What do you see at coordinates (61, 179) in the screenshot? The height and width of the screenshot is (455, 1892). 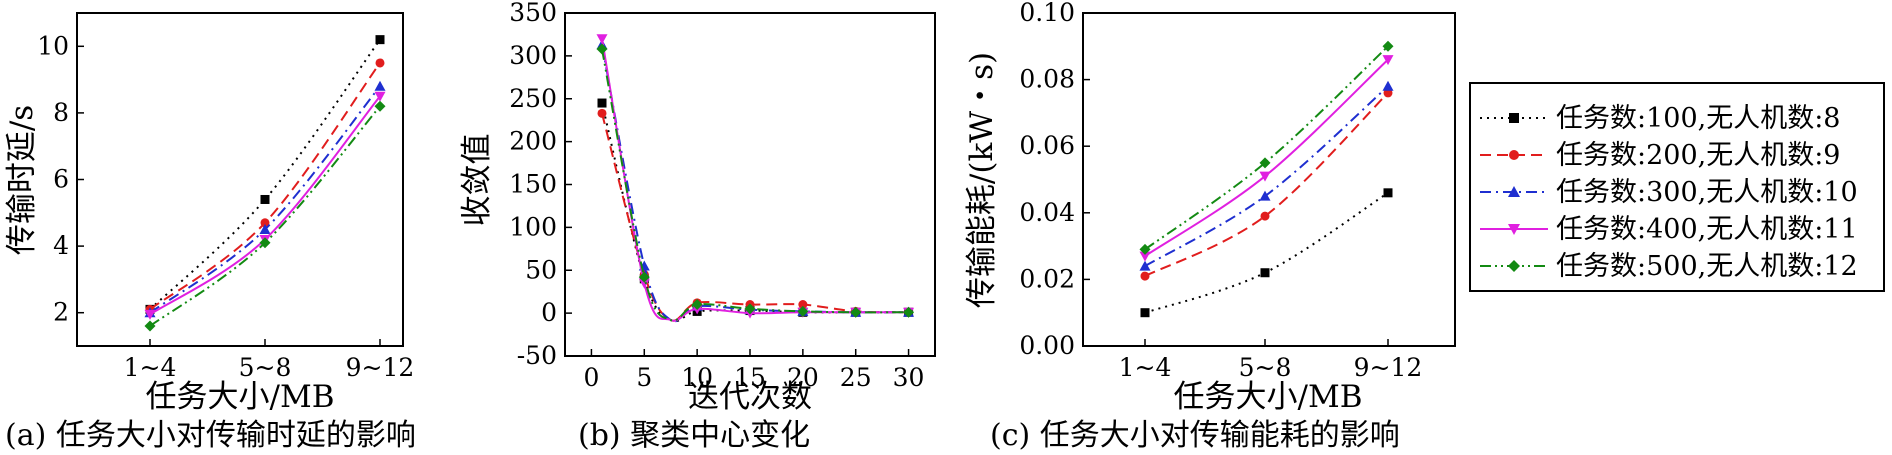 I see `panel-a-ytick-label: 6` at bounding box center [61, 179].